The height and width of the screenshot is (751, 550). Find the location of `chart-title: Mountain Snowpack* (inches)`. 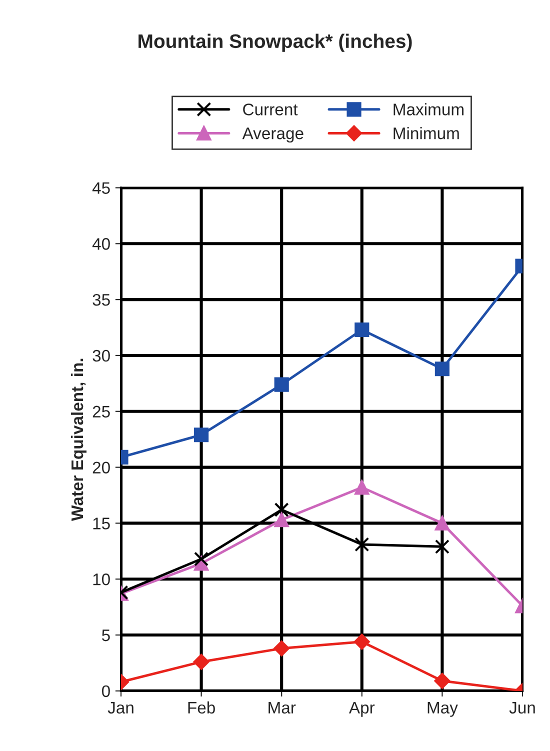

chart-title: Mountain Snowpack* (inches) is located at coordinates (275, 43).